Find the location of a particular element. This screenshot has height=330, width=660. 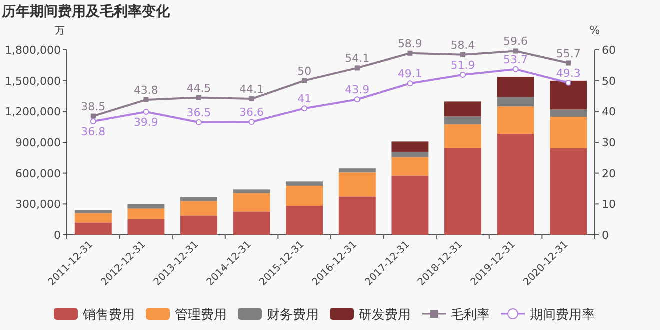

data-label: 49.3 is located at coordinates (568, 73).